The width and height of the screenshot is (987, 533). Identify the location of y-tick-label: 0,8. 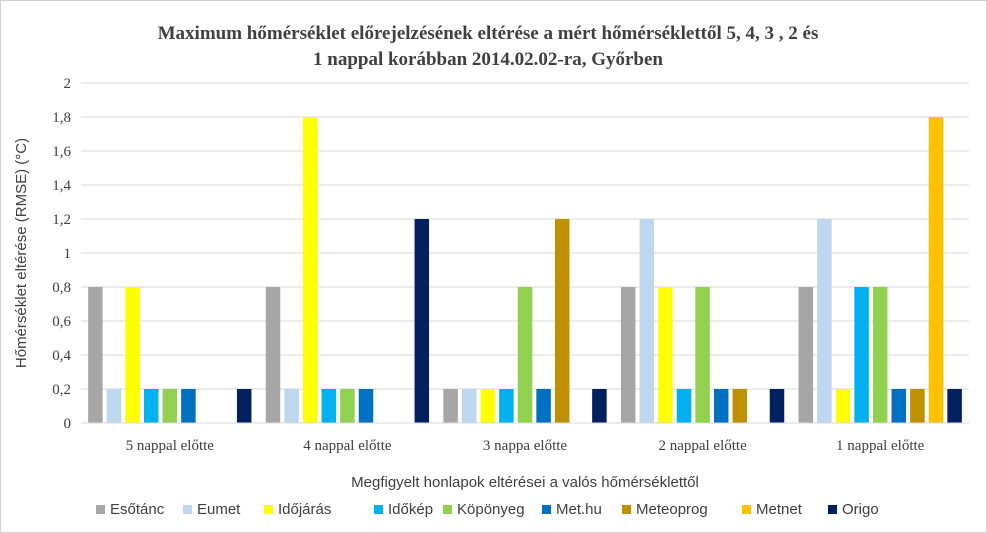
(61, 288).